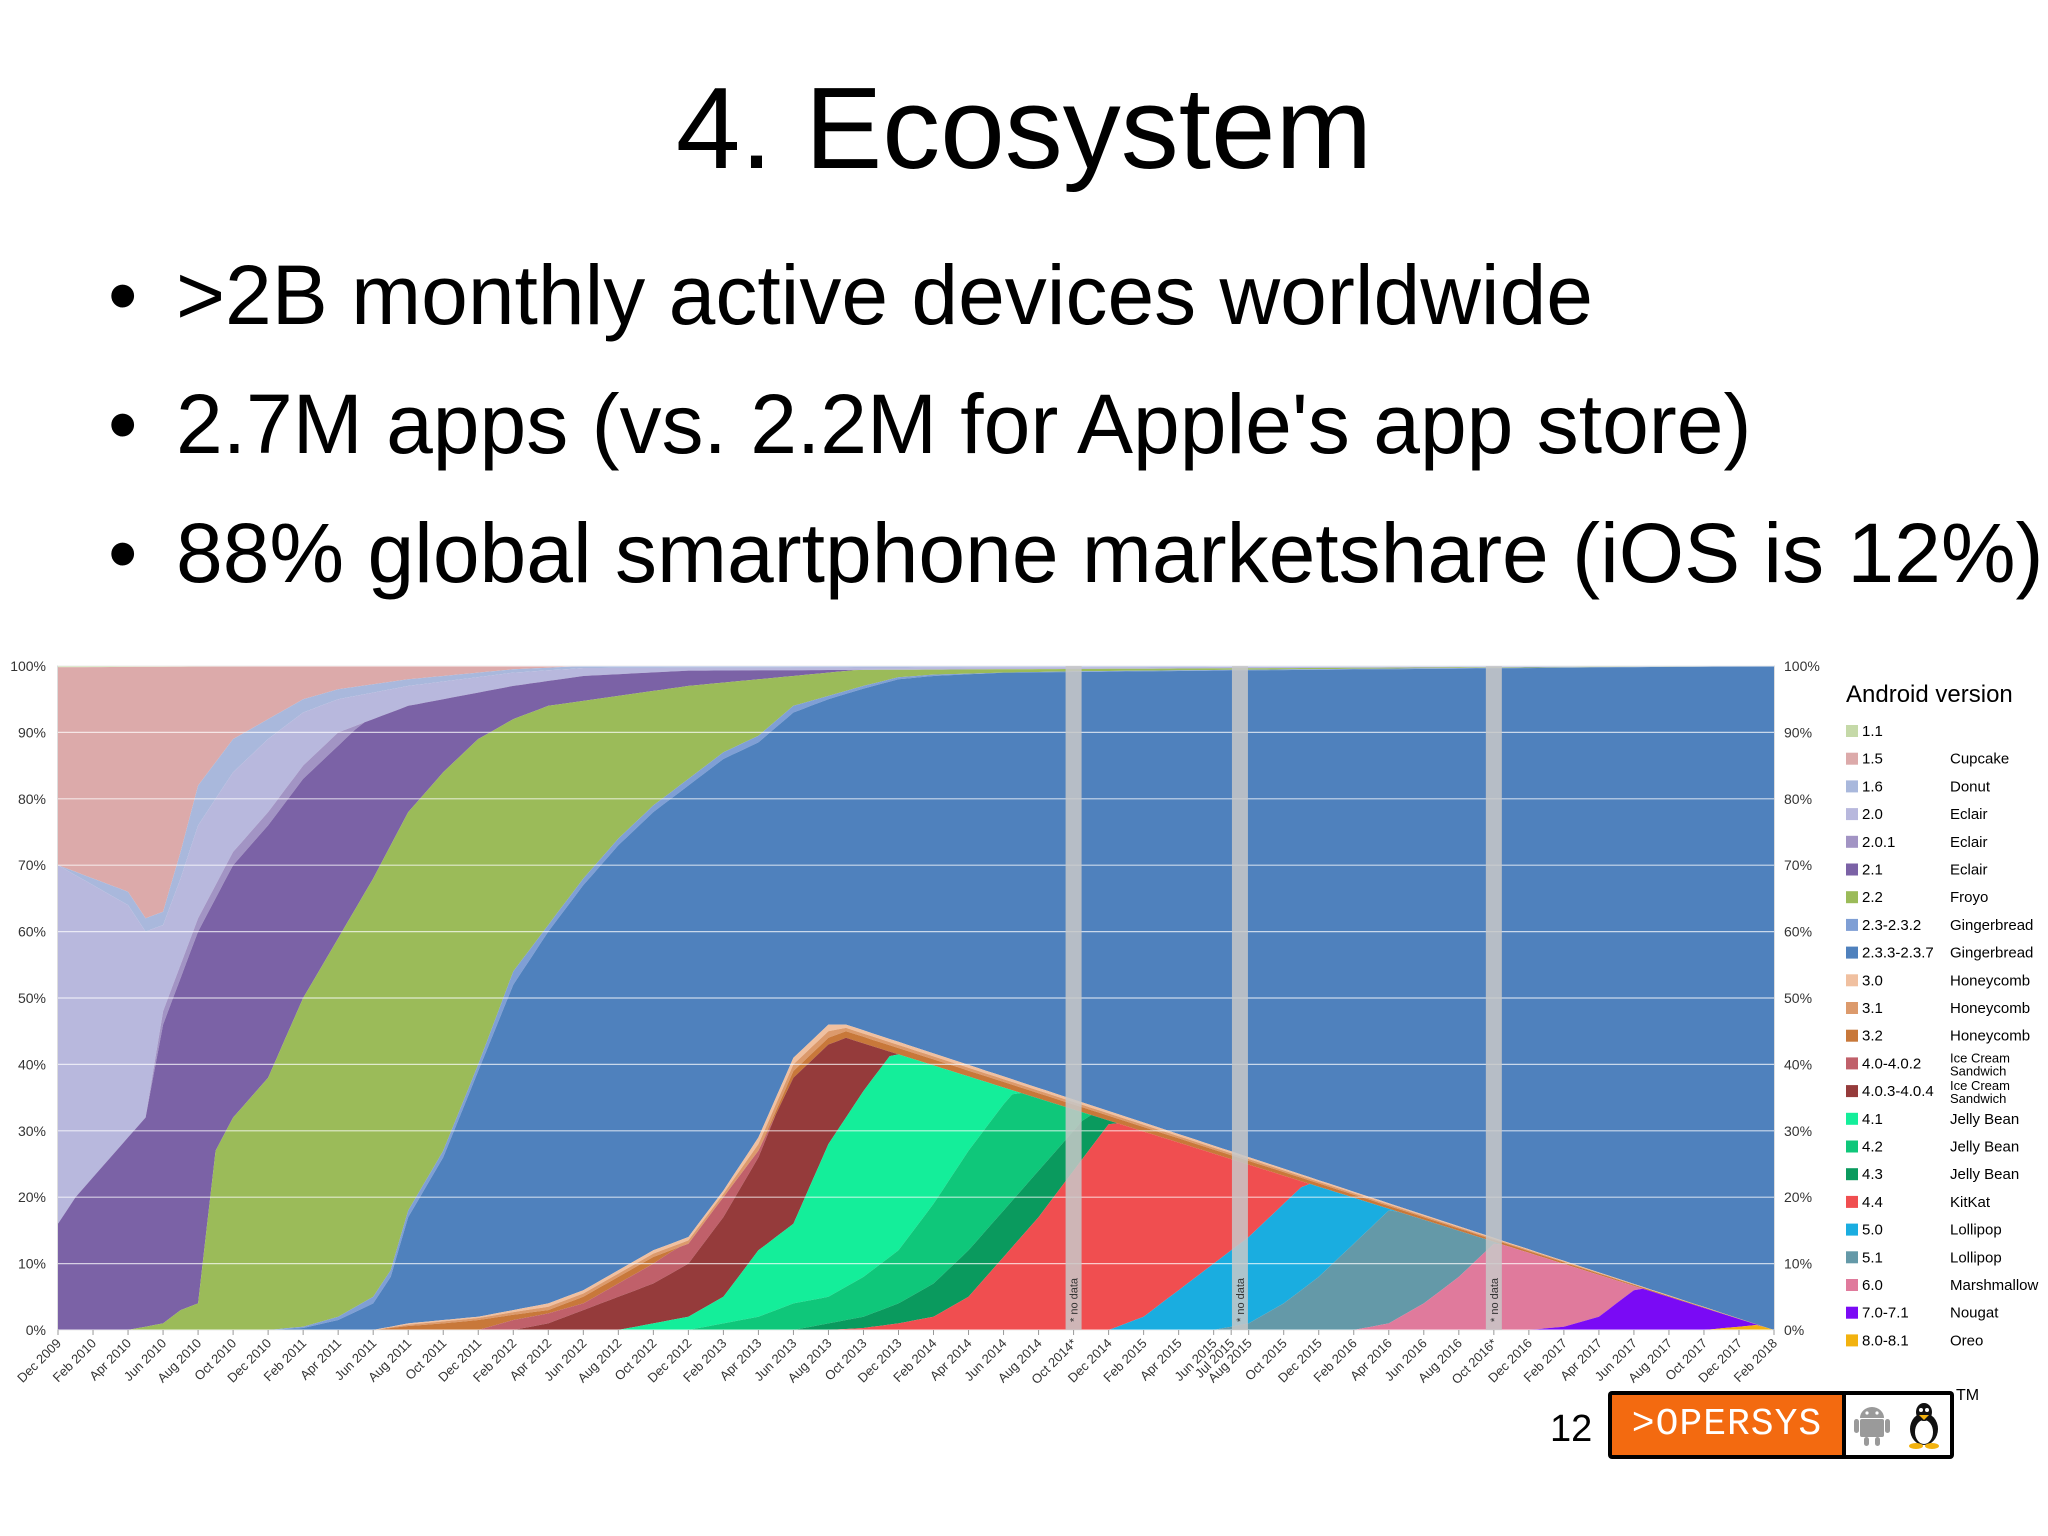 The width and height of the screenshot is (2048, 1536). Describe the element at coordinates (1872, 786) in the screenshot. I see `legend-version: 1.6` at that location.